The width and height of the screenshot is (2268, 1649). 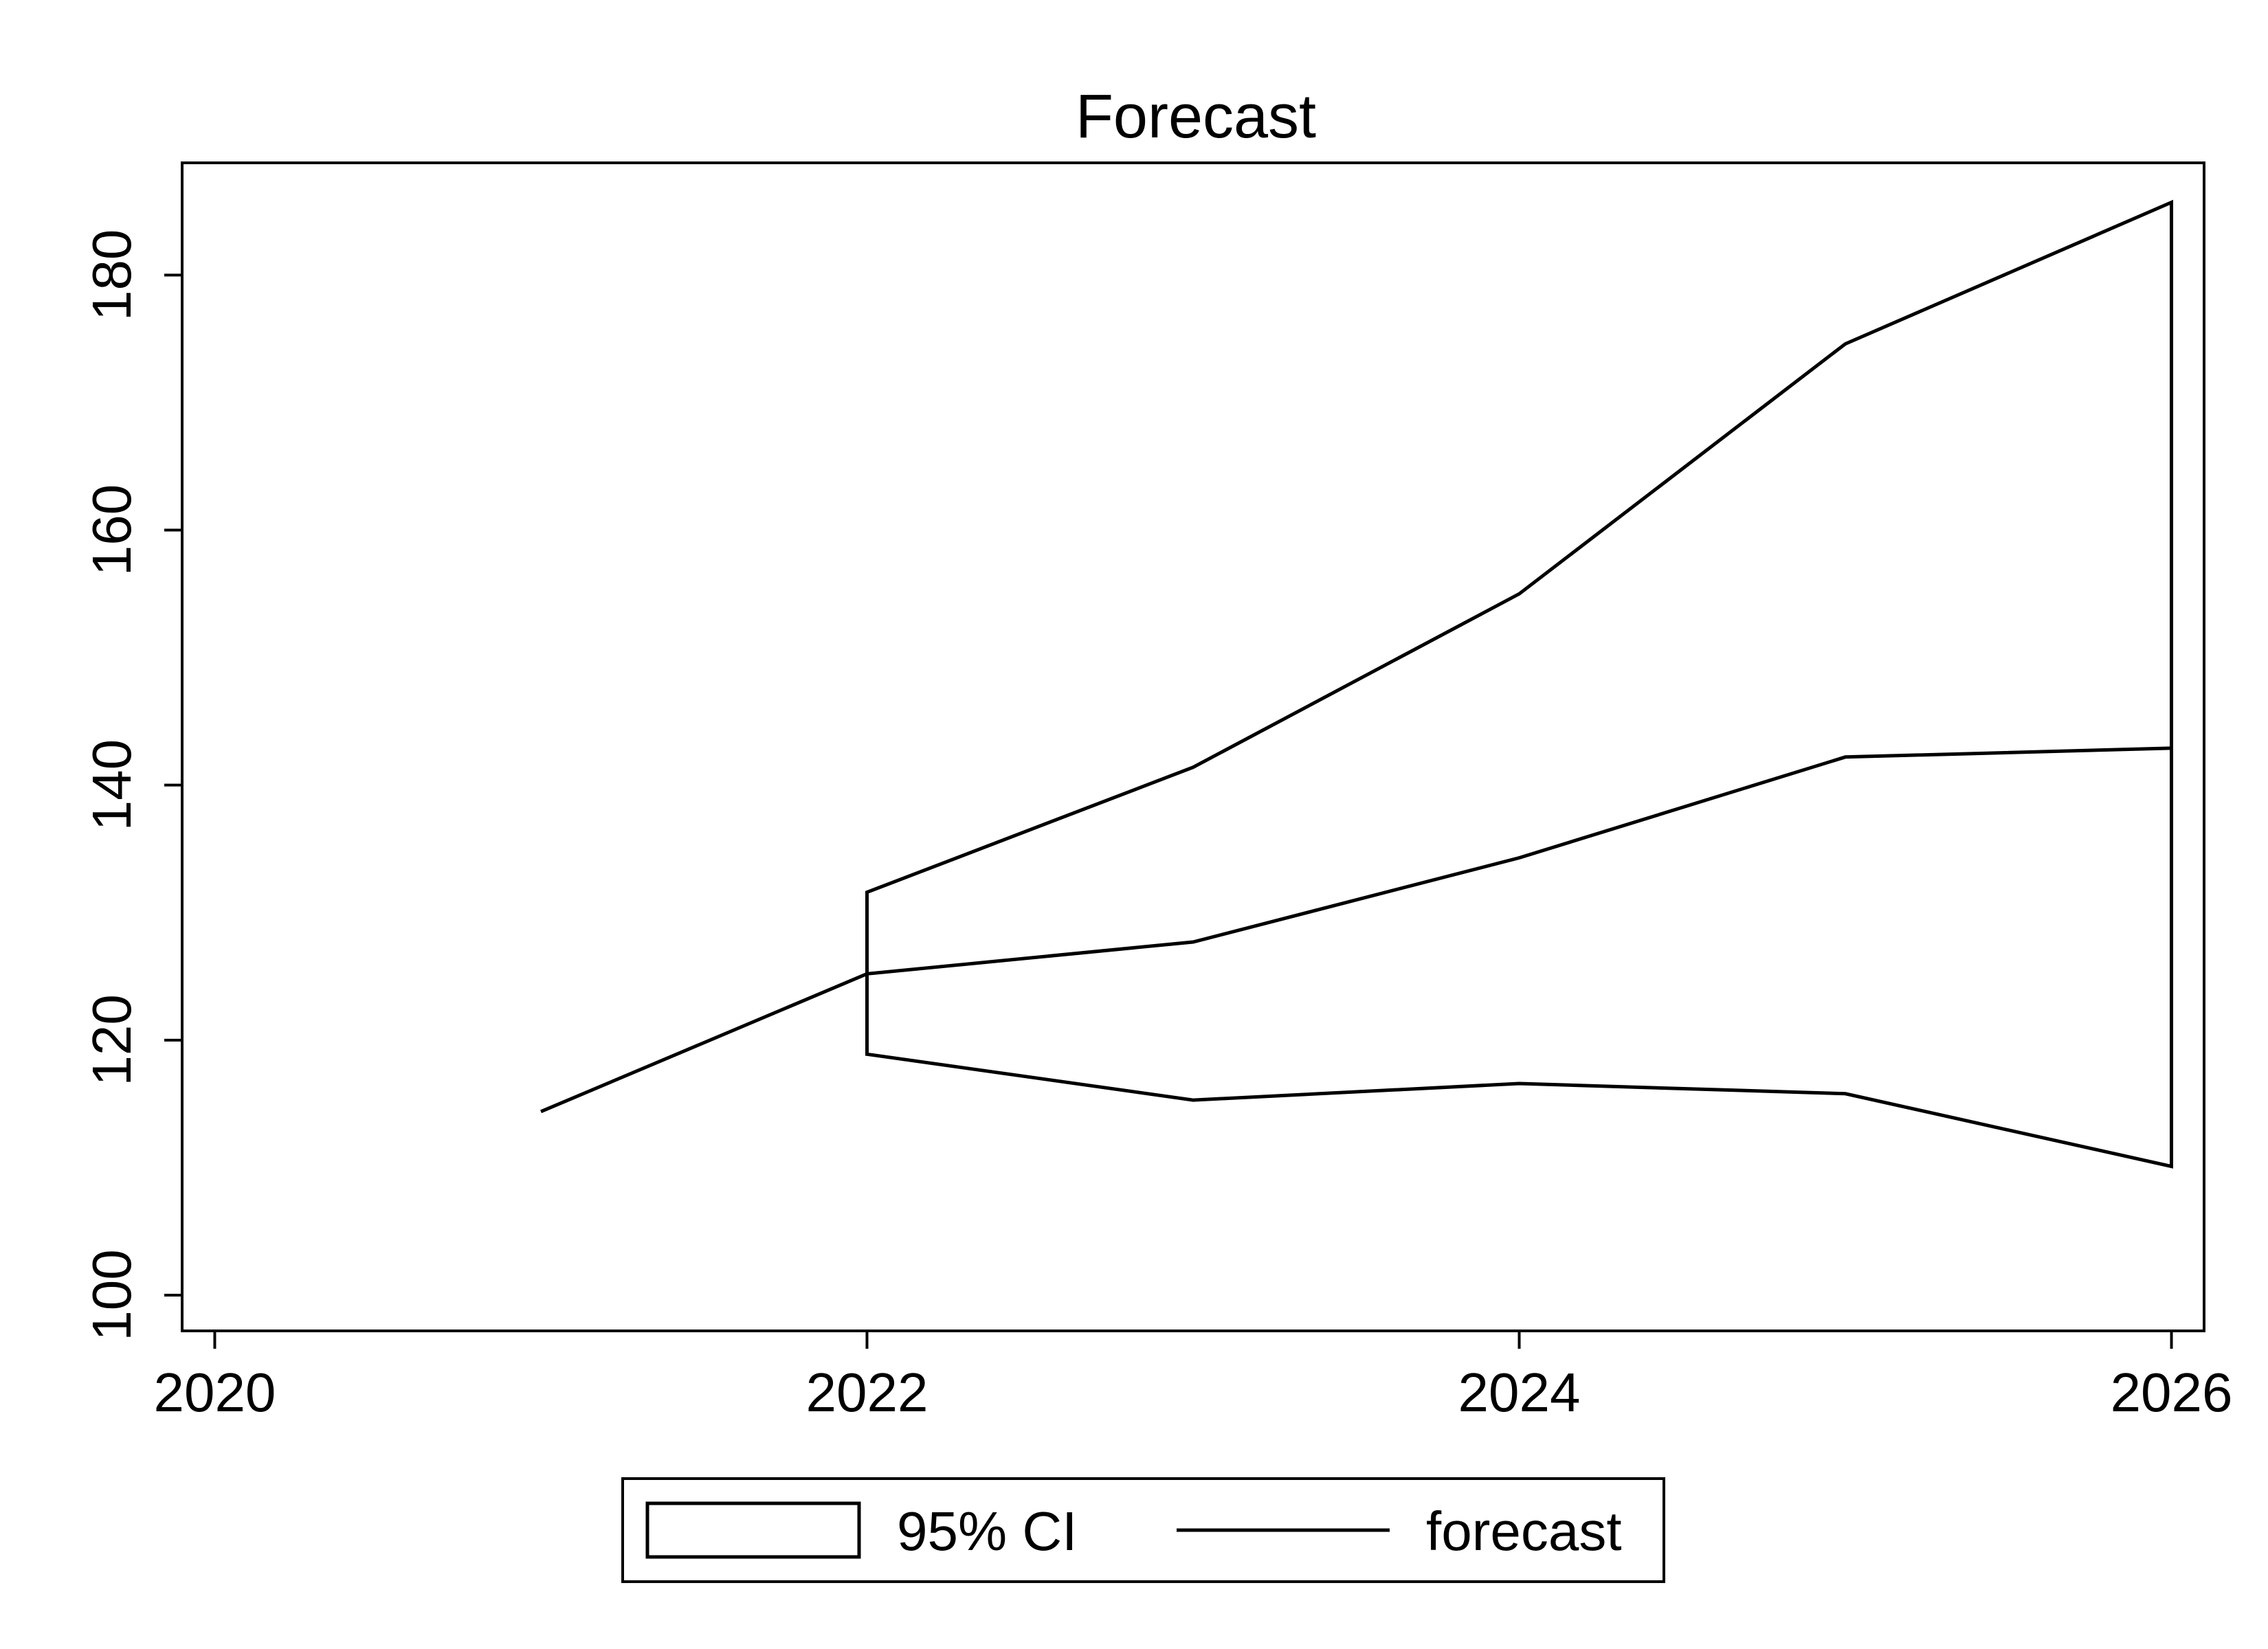 What do you see at coordinates (111, 275) in the screenshot?
I see `y-tick-label-180: 180` at bounding box center [111, 275].